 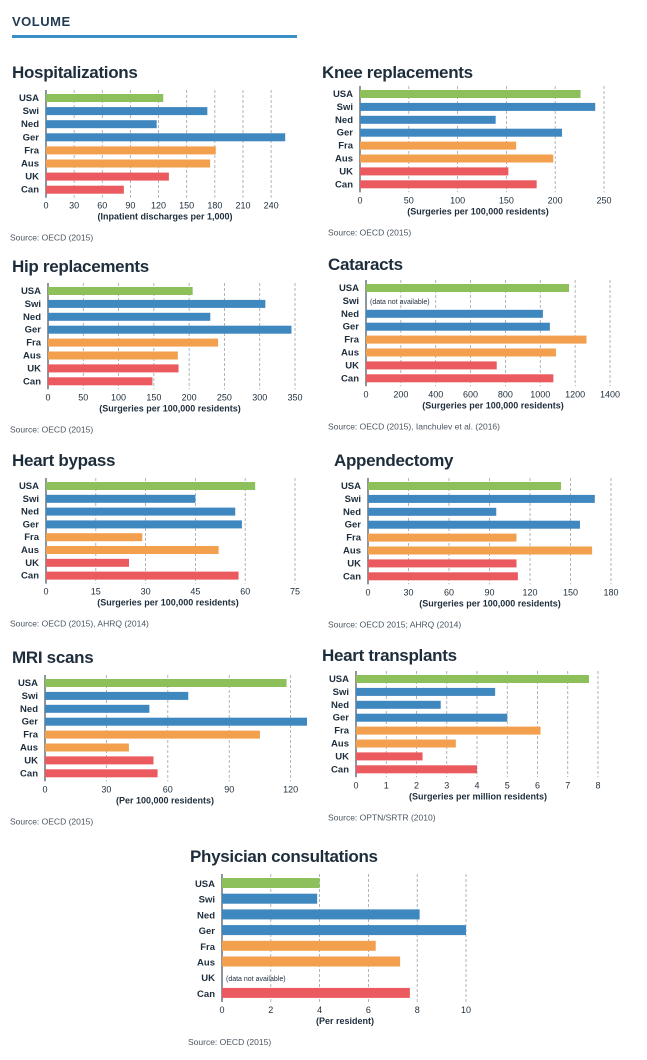 I want to click on source-note: Source: OECD (2015), AHRQ (2014), so click(x=79, y=624).